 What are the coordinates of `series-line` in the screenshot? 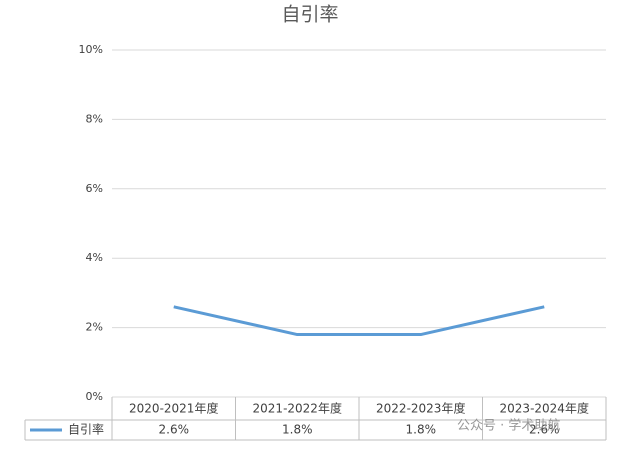 It's located at (359, 321).